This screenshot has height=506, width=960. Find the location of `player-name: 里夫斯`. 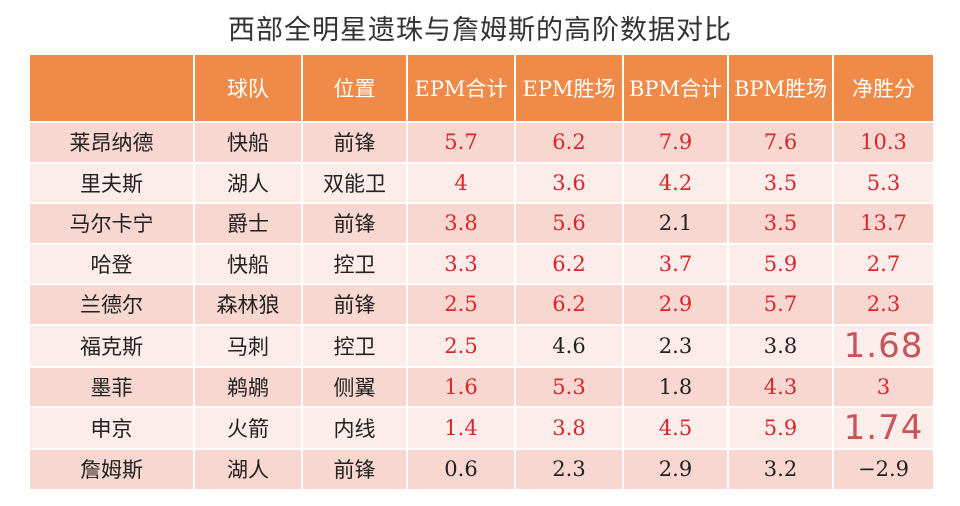

player-name: 里夫斯 is located at coordinates (112, 183).